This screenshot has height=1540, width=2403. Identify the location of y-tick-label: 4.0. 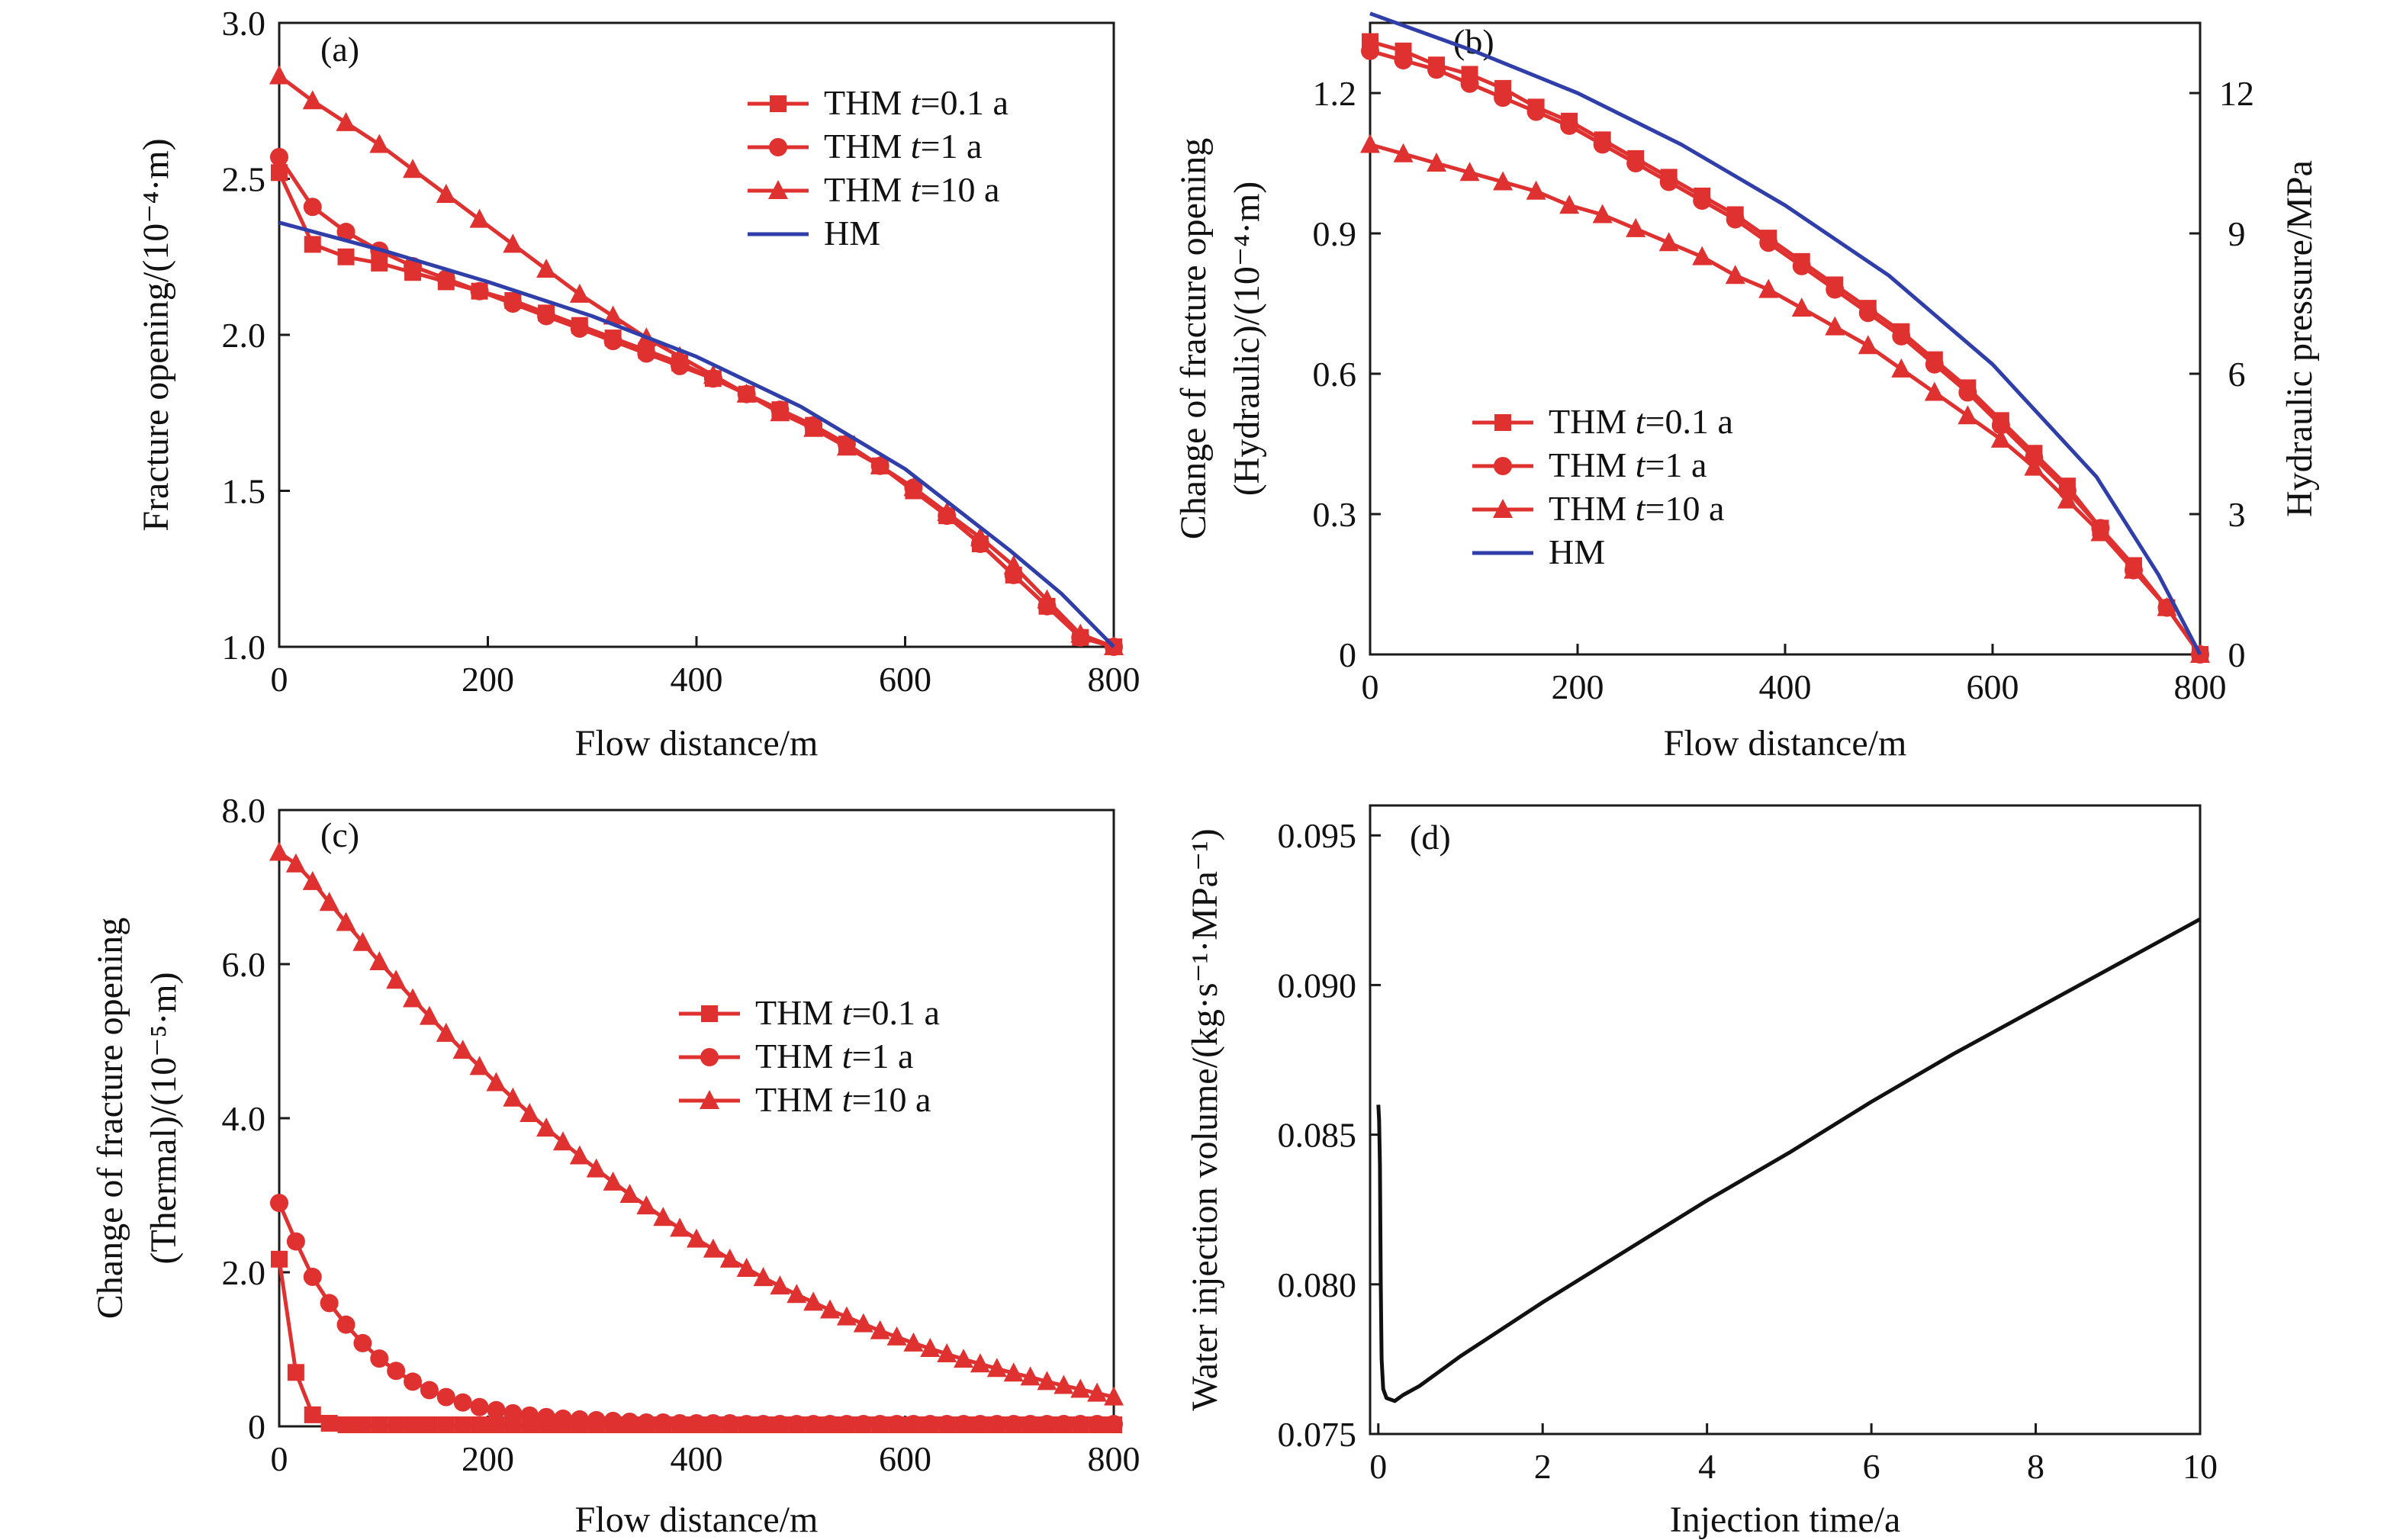
(244, 1118).